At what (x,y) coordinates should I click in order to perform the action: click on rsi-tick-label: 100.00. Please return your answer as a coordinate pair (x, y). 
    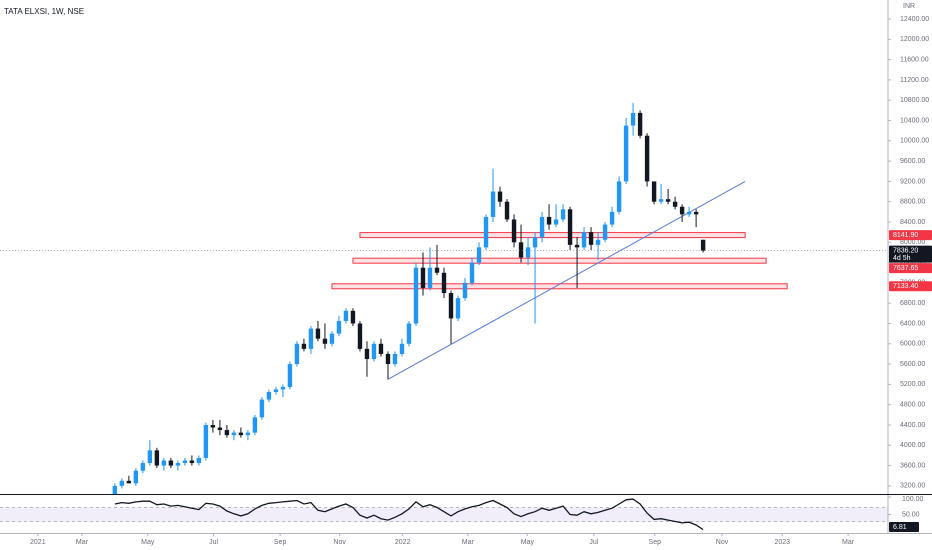
    Looking at the image, I should click on (913, 499).